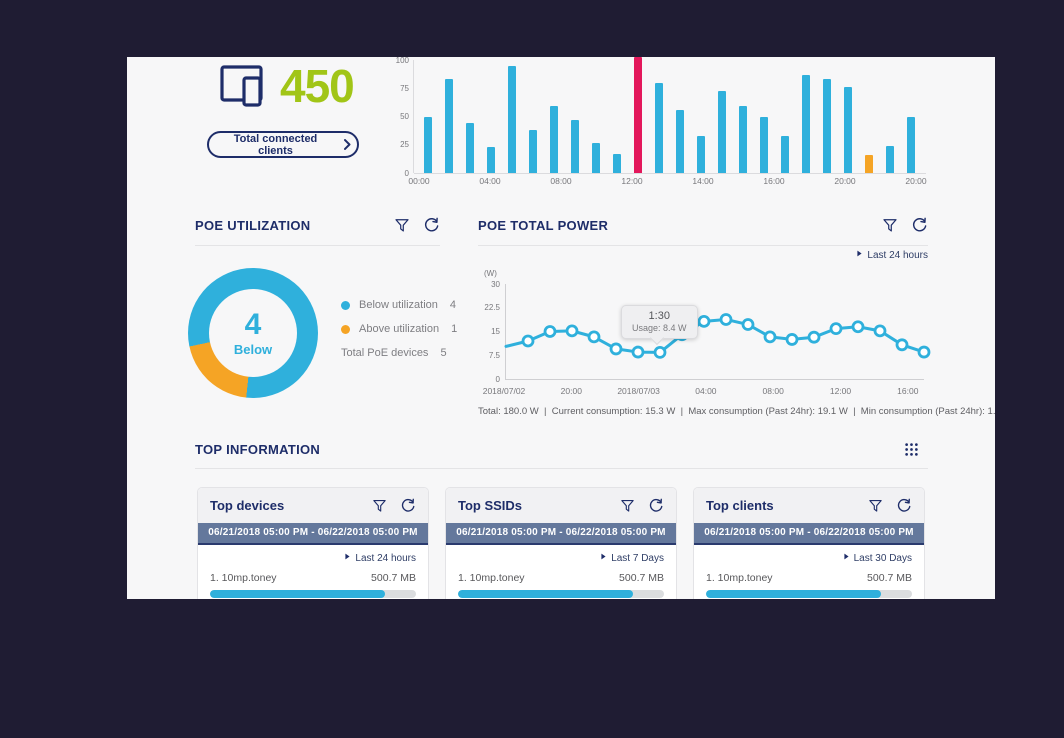 This screenshot has height=738, width=1064. What do you see at coordinates (283, 144) in the screenshot?
I see `total-connected-clients-button: Total connected clients` at bounding box center [283, 144].